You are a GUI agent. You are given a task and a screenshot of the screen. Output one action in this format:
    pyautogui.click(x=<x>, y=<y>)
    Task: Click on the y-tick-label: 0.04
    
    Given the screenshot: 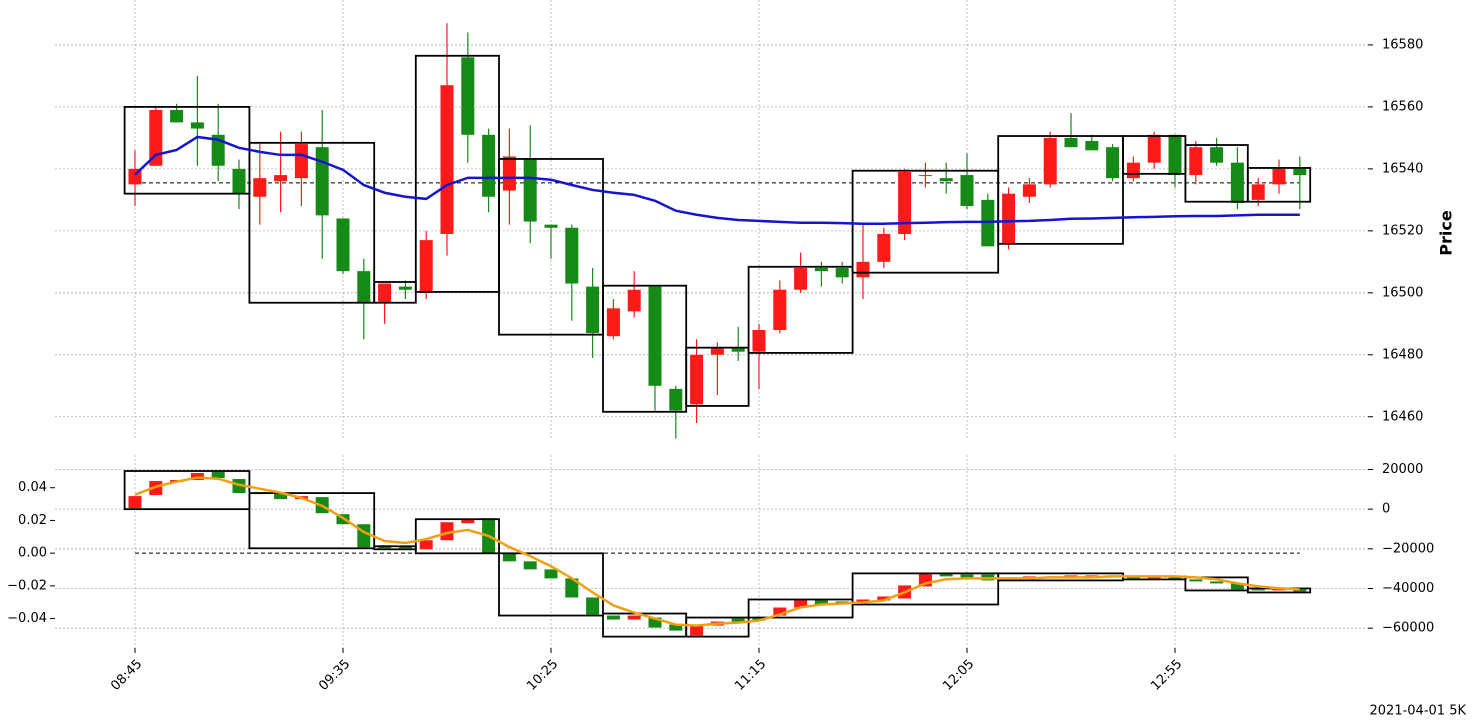 What is the action you would take?
    pyautogui.click(x=32, y=487)
    